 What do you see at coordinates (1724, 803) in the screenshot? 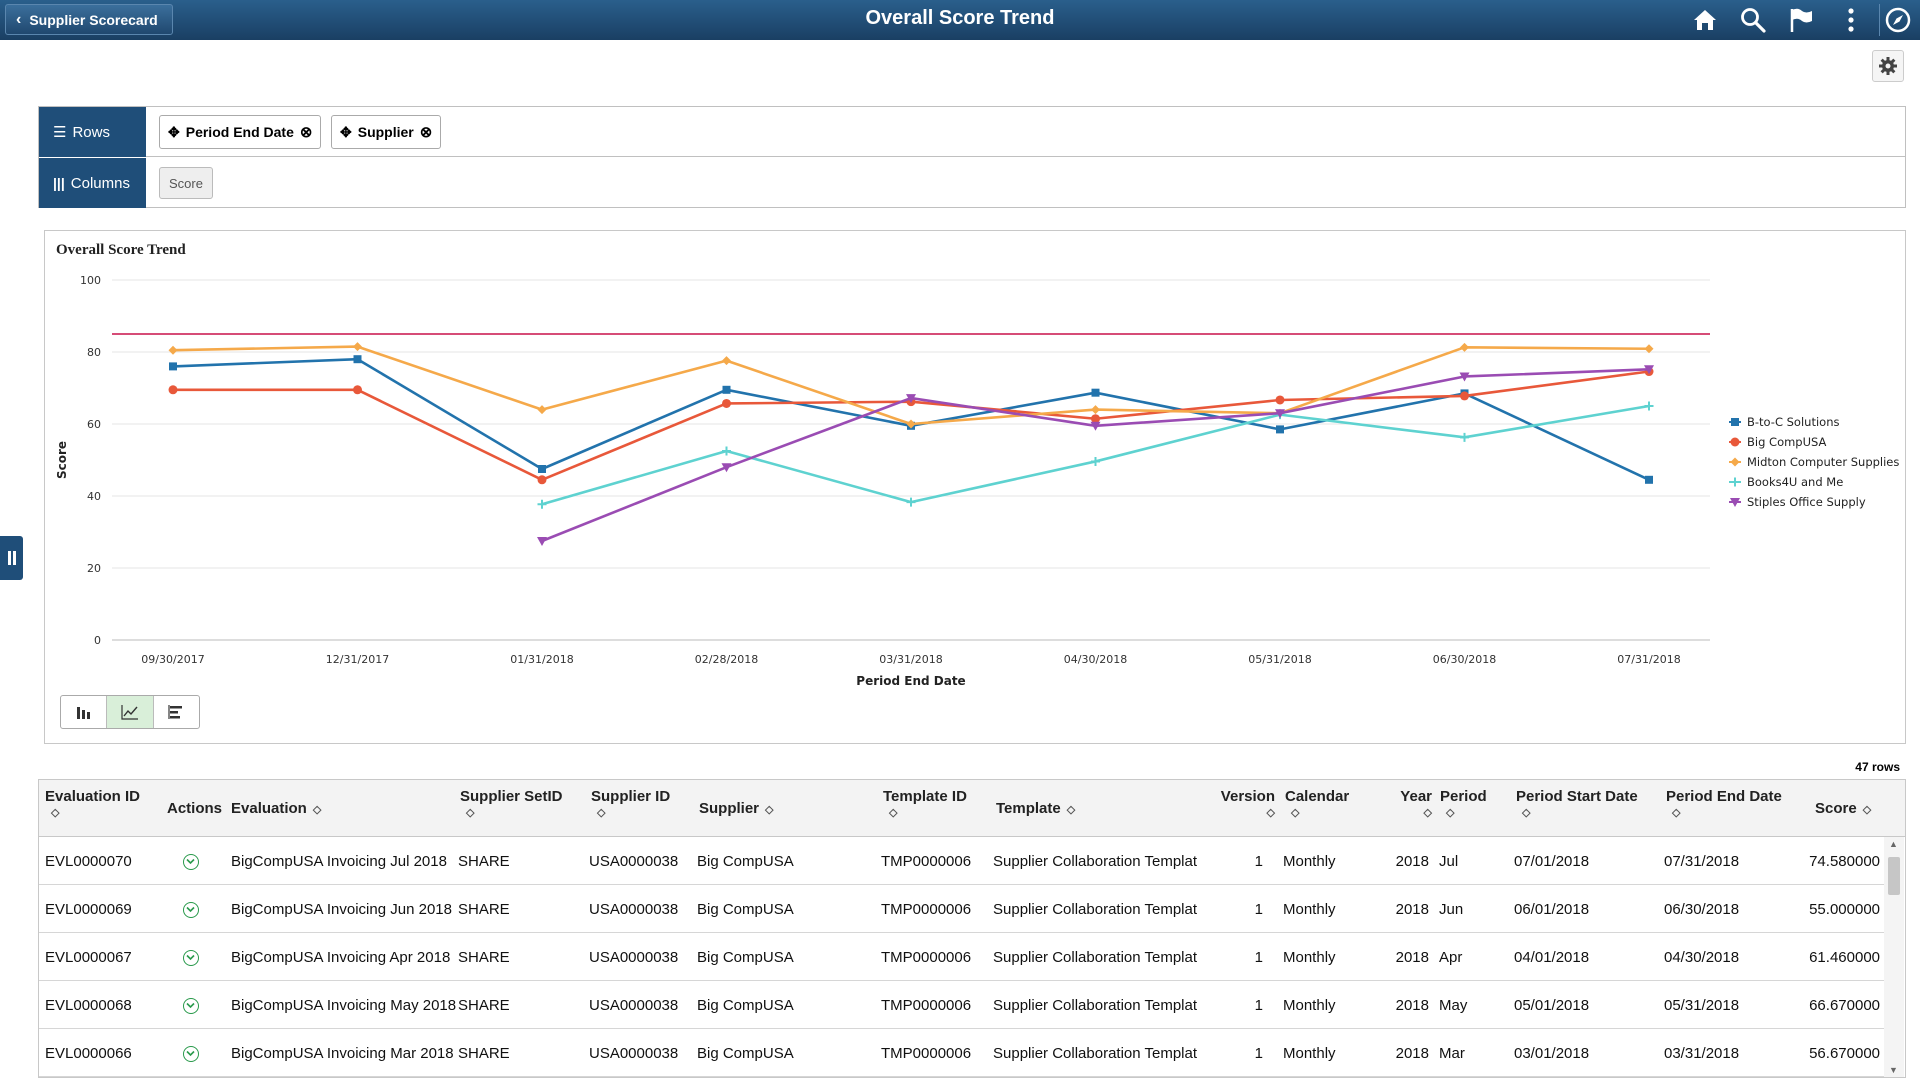
I see `col-header-period-end-date: Period End Date ◇` at bounding box center [1724, 803].